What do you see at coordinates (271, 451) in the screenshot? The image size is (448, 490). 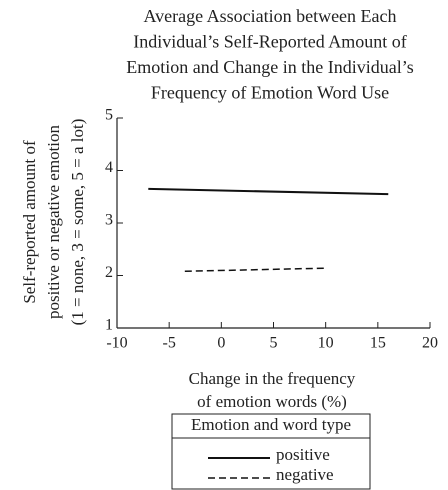 I see `legend-box` at bounding box center [271, 451].